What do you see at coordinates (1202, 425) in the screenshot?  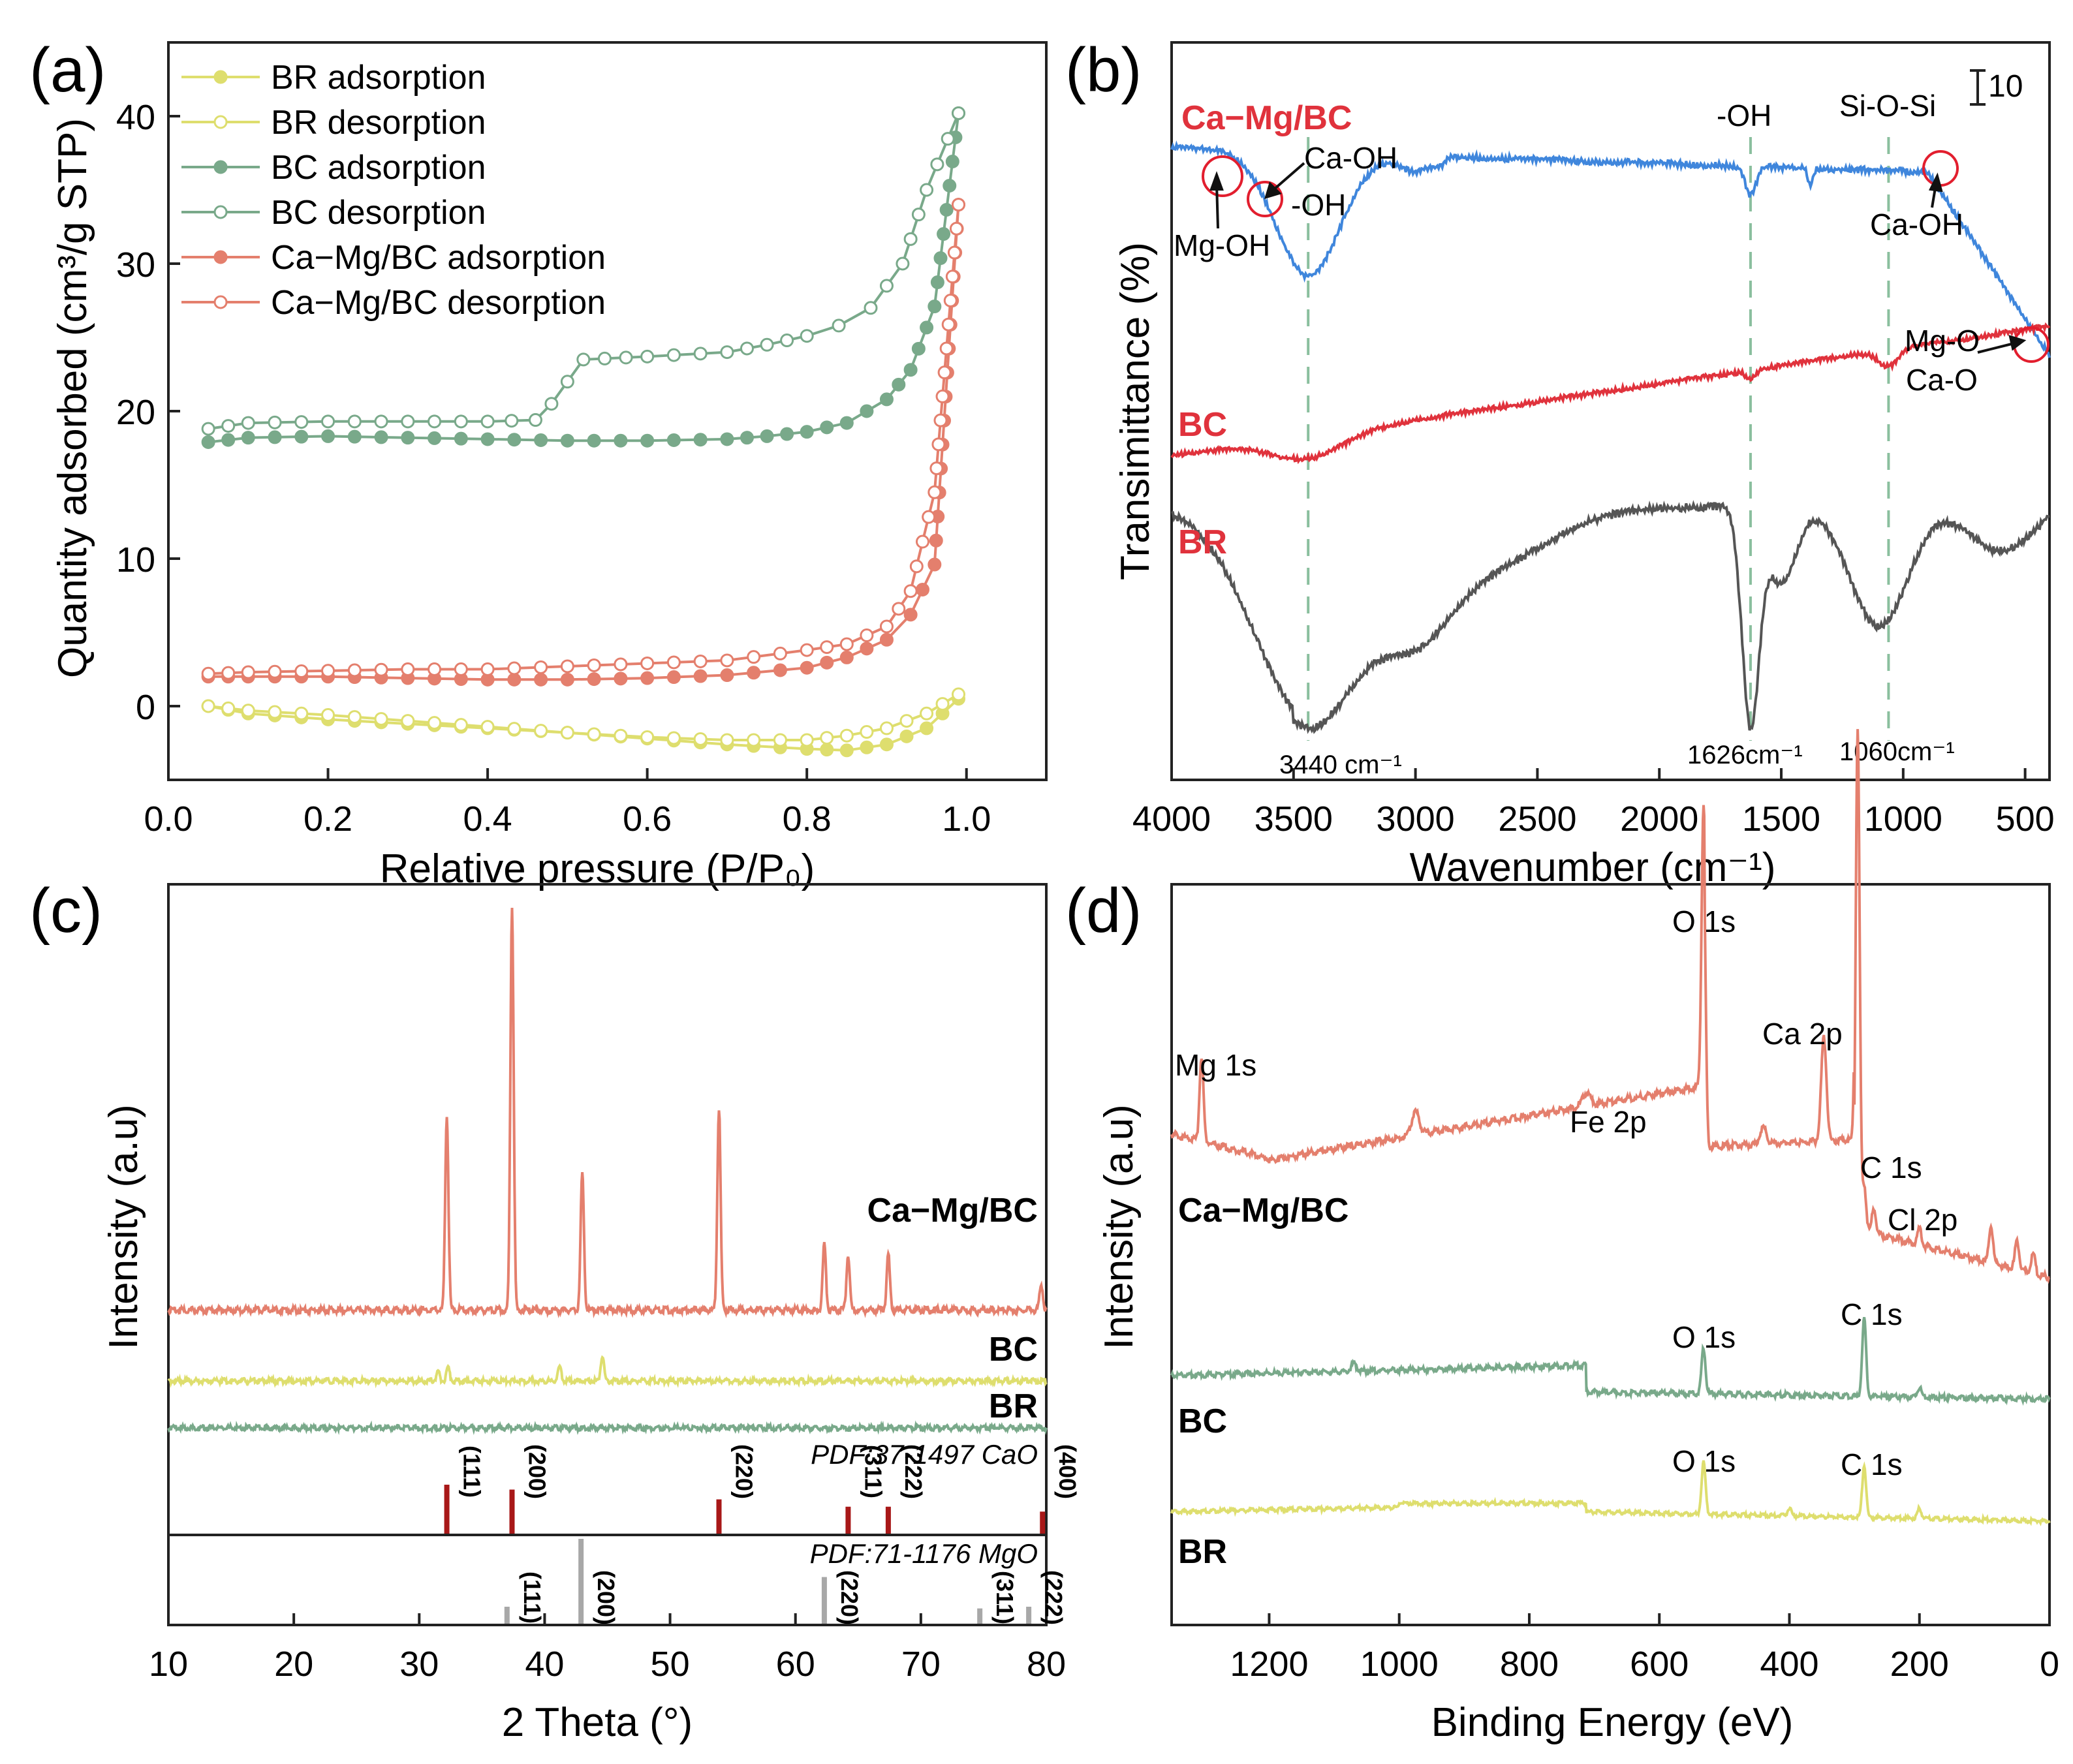 I see `series-label-bc: BC` at bounding box center [1202, 425].